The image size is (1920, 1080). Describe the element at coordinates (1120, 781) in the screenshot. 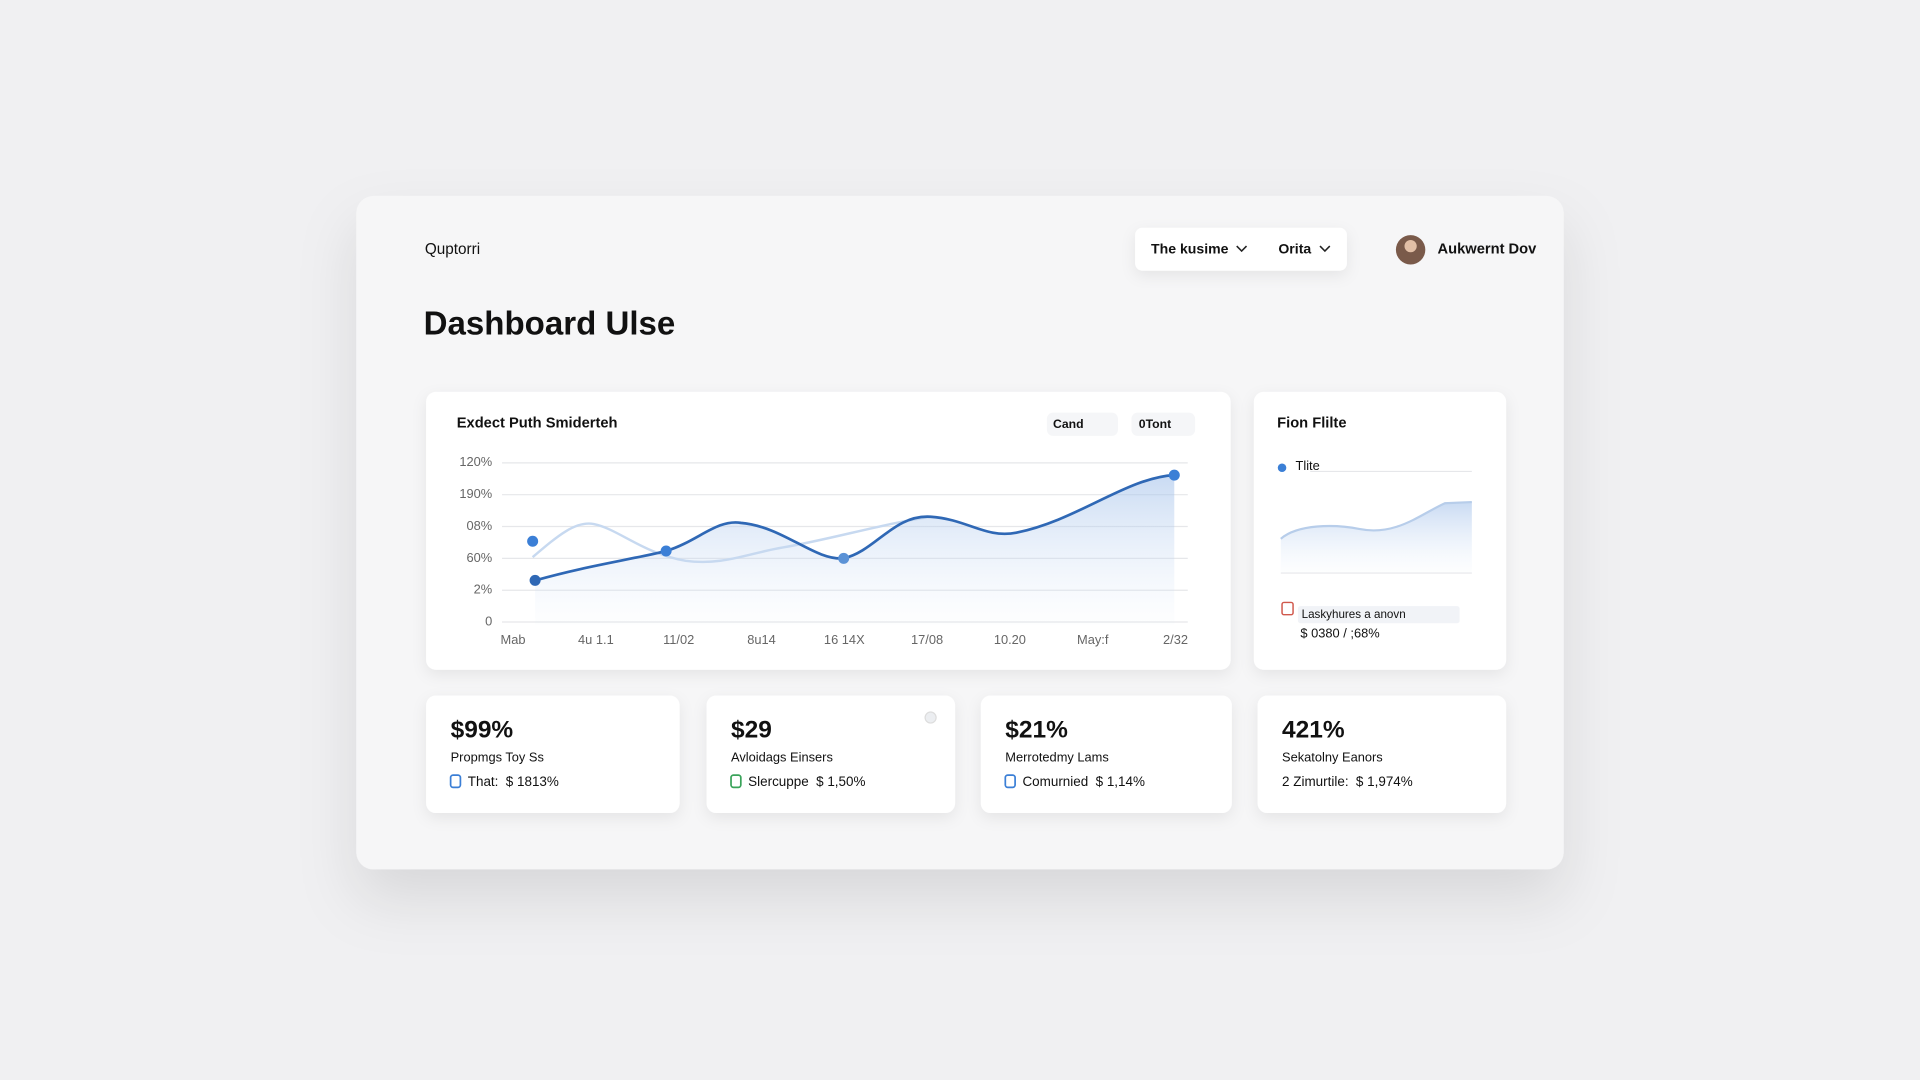

I see `stat-change: $ 1,14%` at that location.